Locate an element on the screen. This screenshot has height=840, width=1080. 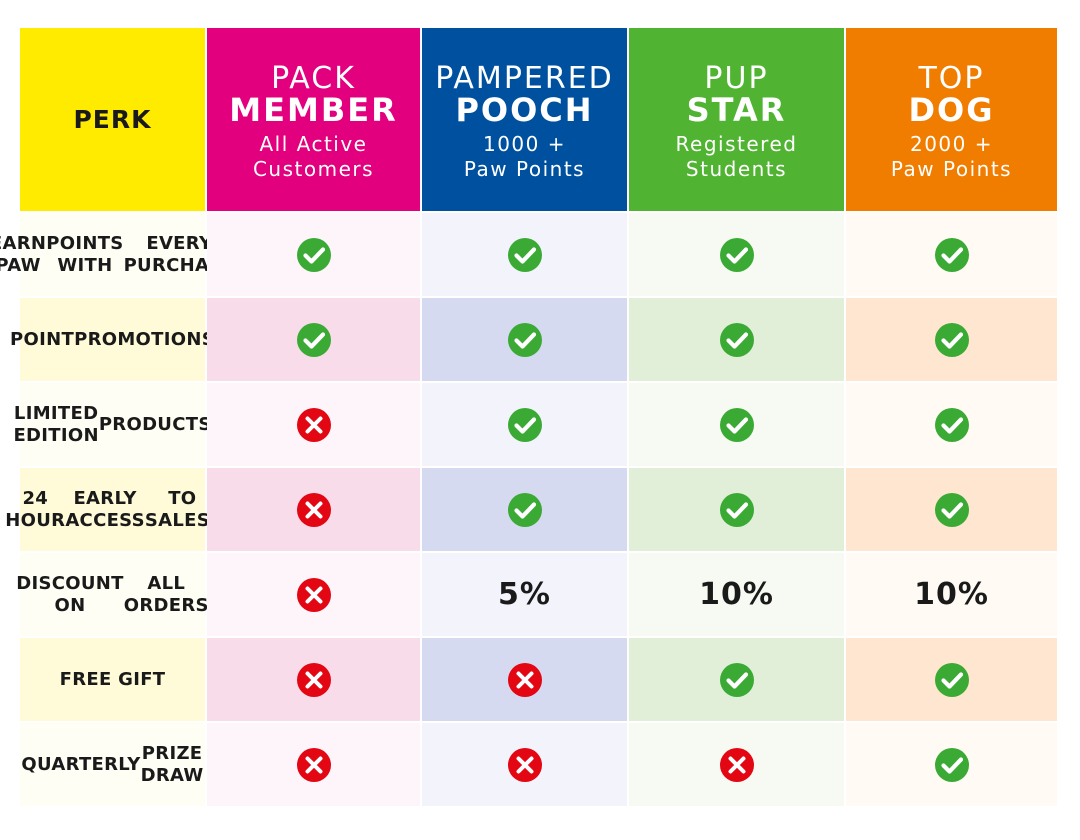
tier-name: POOCH is located at coordinates (524, 110).